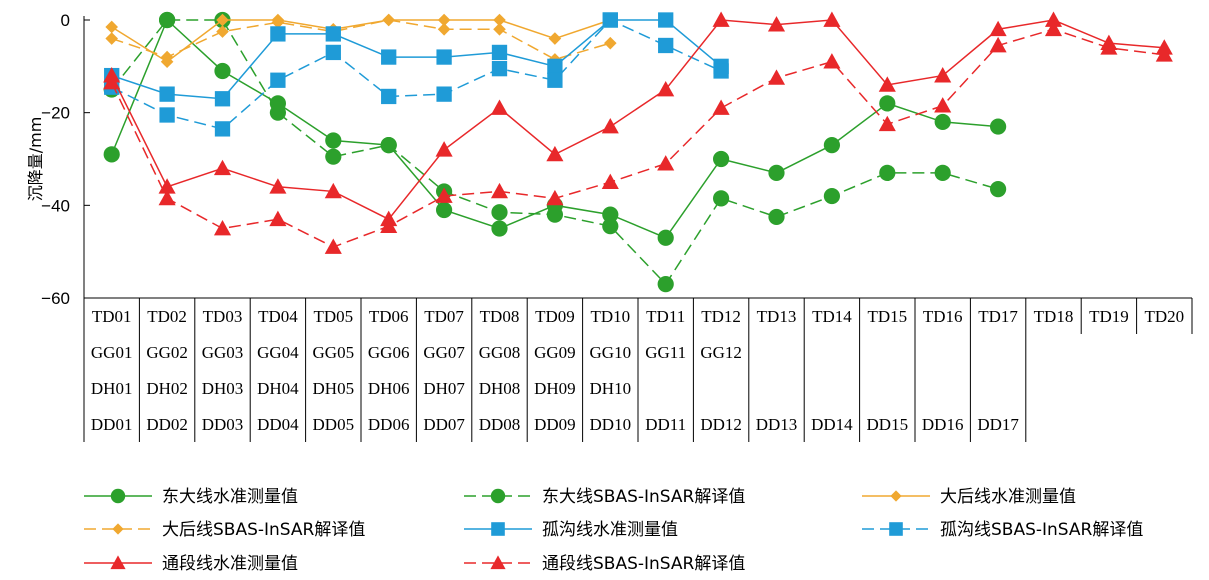 The height and width of the screenshot is (580, 1209). What do you see at coordinates (665, 352) in the screenshot?
I see `category-label: GG11` at bounding box center [665, 352].